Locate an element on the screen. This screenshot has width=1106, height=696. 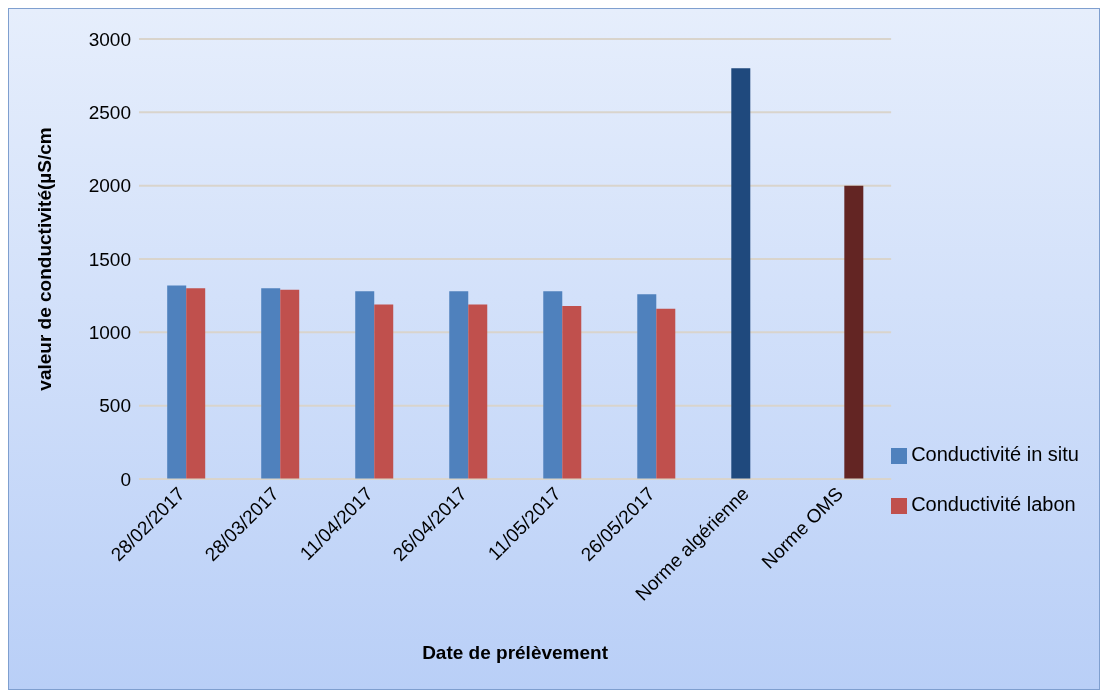
legend-label: Conductivité in situ is located at coordinates (995, 454).